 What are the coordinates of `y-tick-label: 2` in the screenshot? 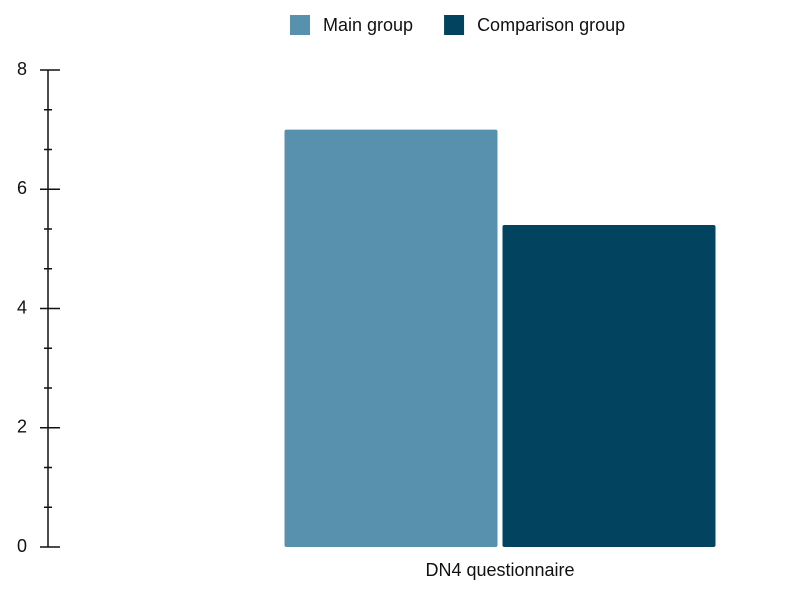 It's located at (22, 427).